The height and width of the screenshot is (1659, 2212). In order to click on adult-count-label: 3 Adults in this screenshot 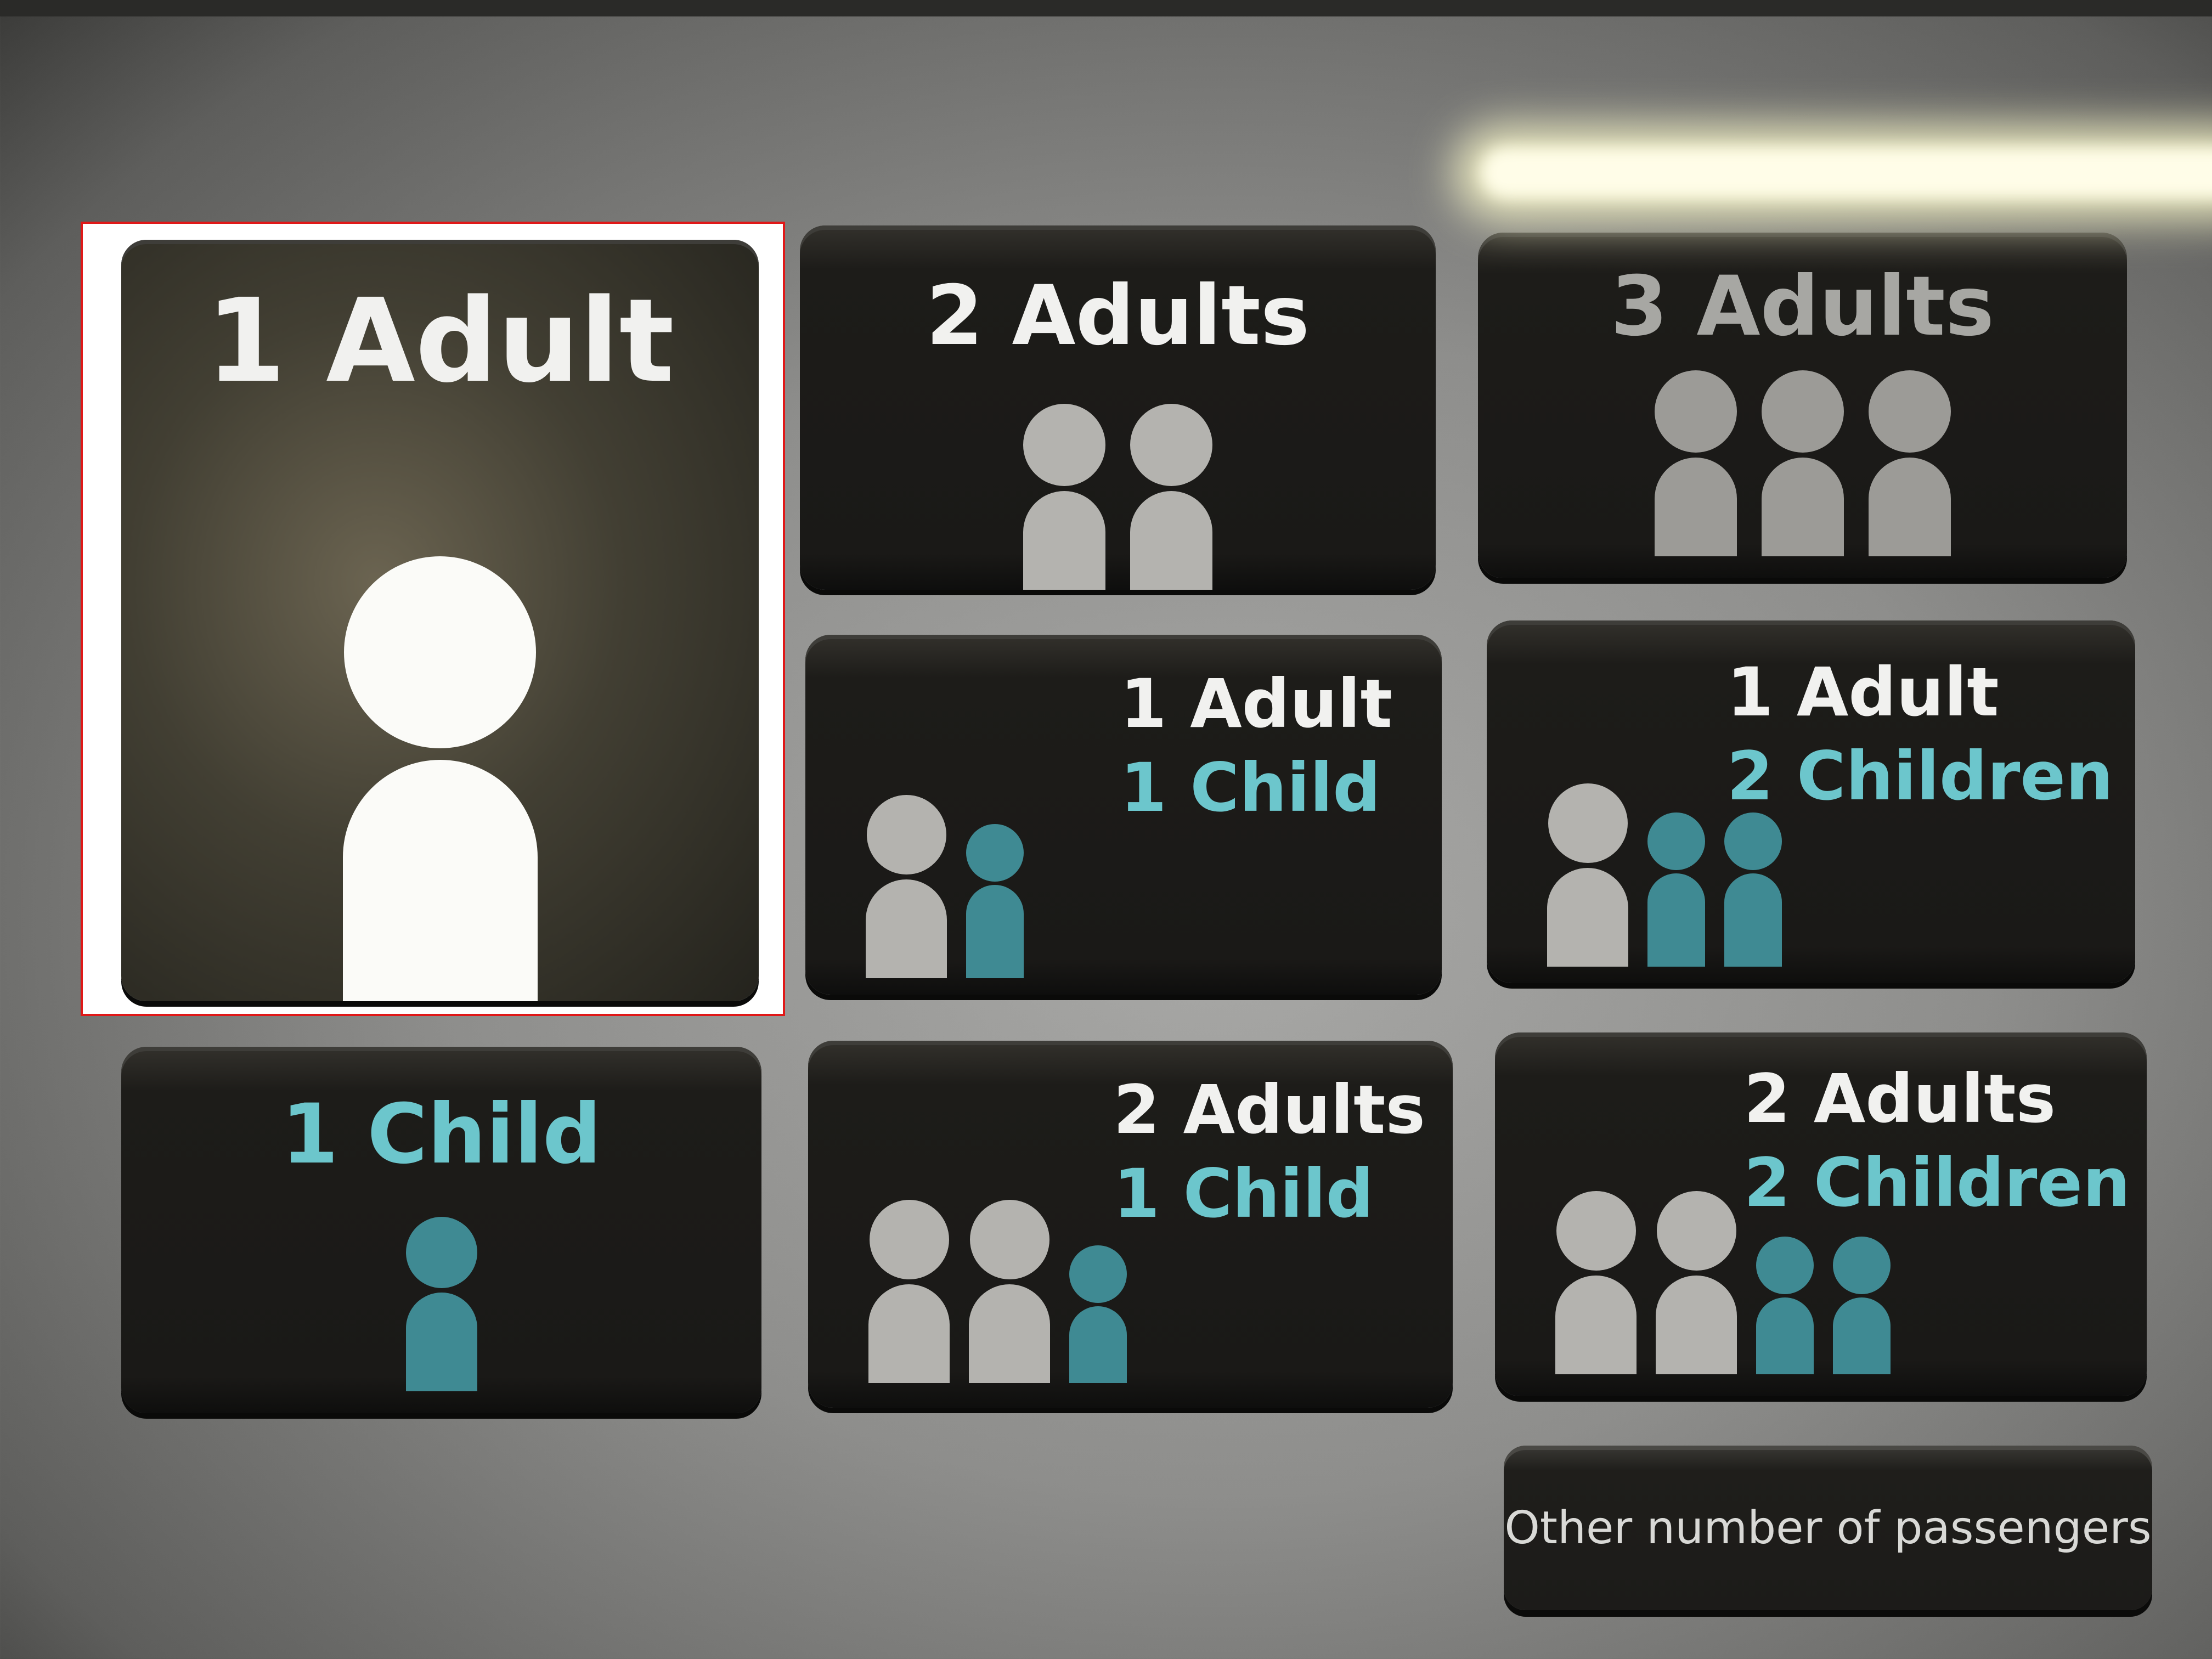, I will do `click(1802, 307)`.